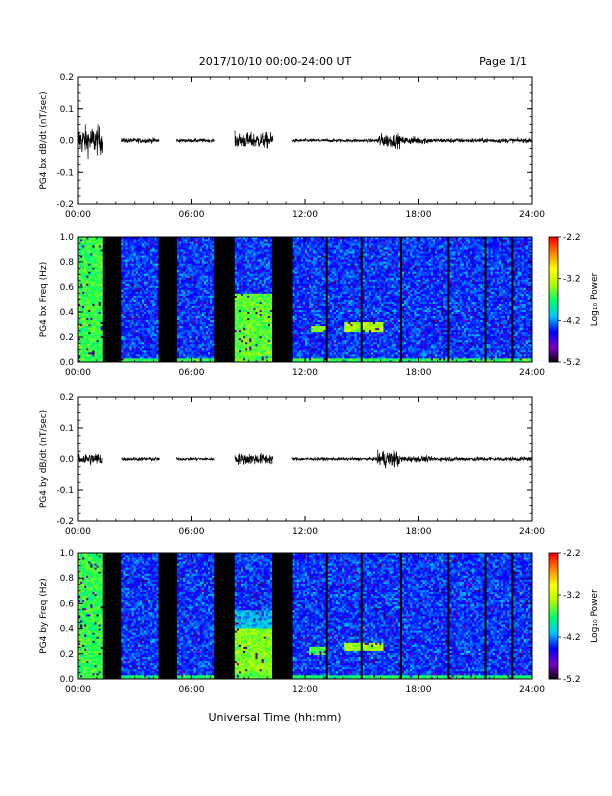  What do you see at coordinates (419, 215) in the screenshot?
I see `x-tick-label-18-00: 18:00` at bounding box center [419, 215].